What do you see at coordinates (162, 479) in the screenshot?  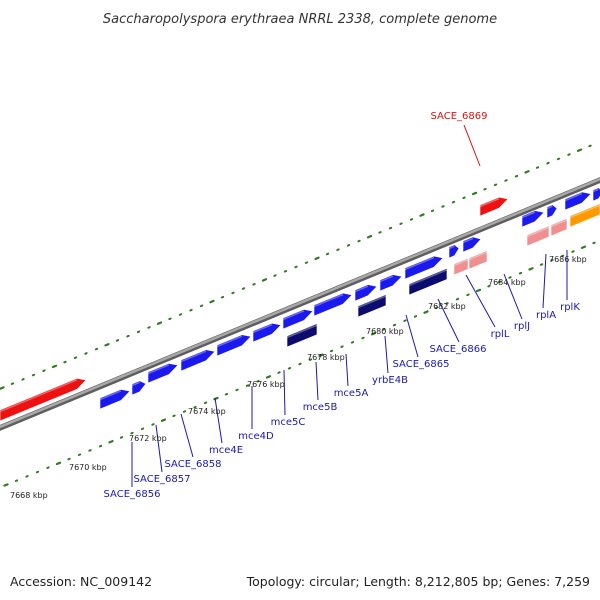 I see `gene-label: SACE_6857` at bounding box center [162, 479].